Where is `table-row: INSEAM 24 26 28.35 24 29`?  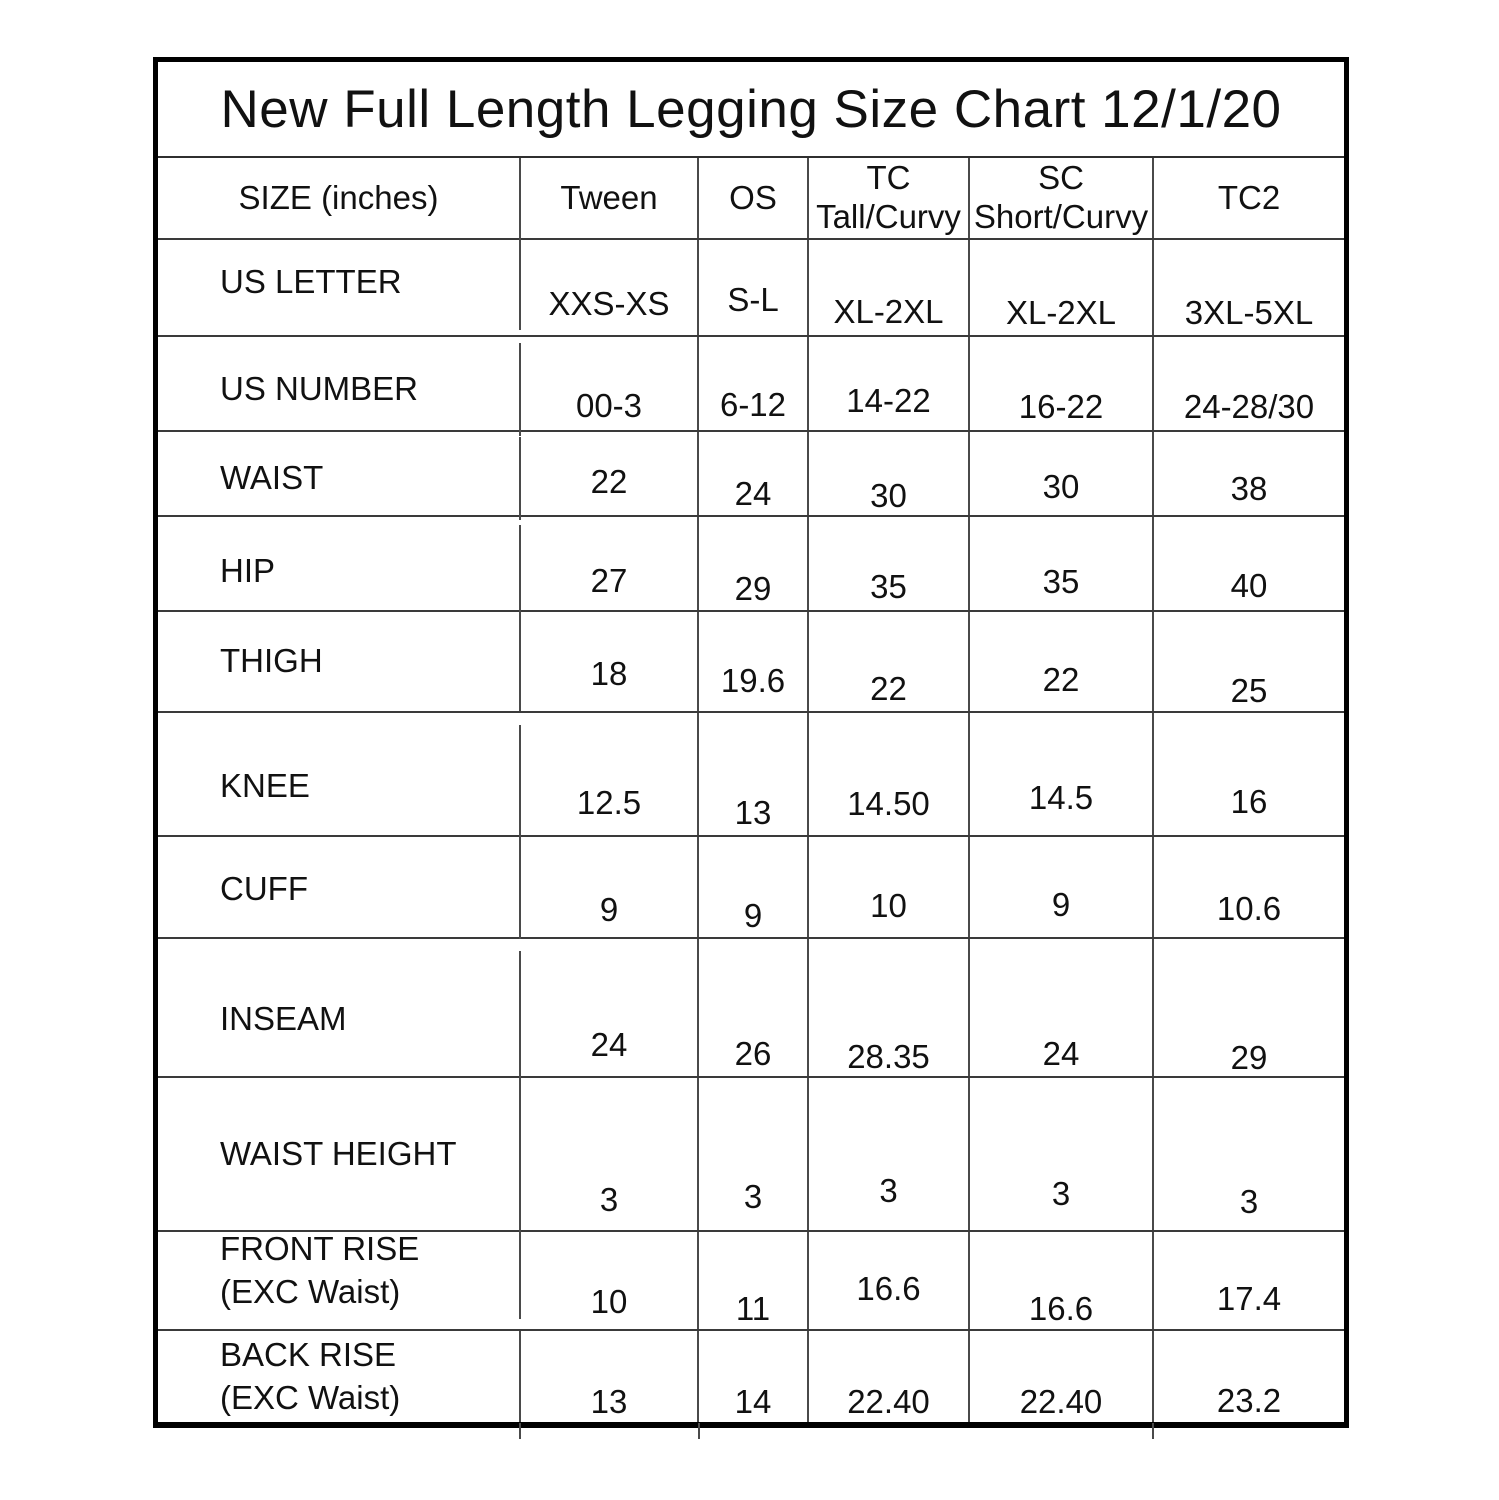
table-row: INSEAM 24 26 28.35 24 29 is located at coordinates (751, 1013).